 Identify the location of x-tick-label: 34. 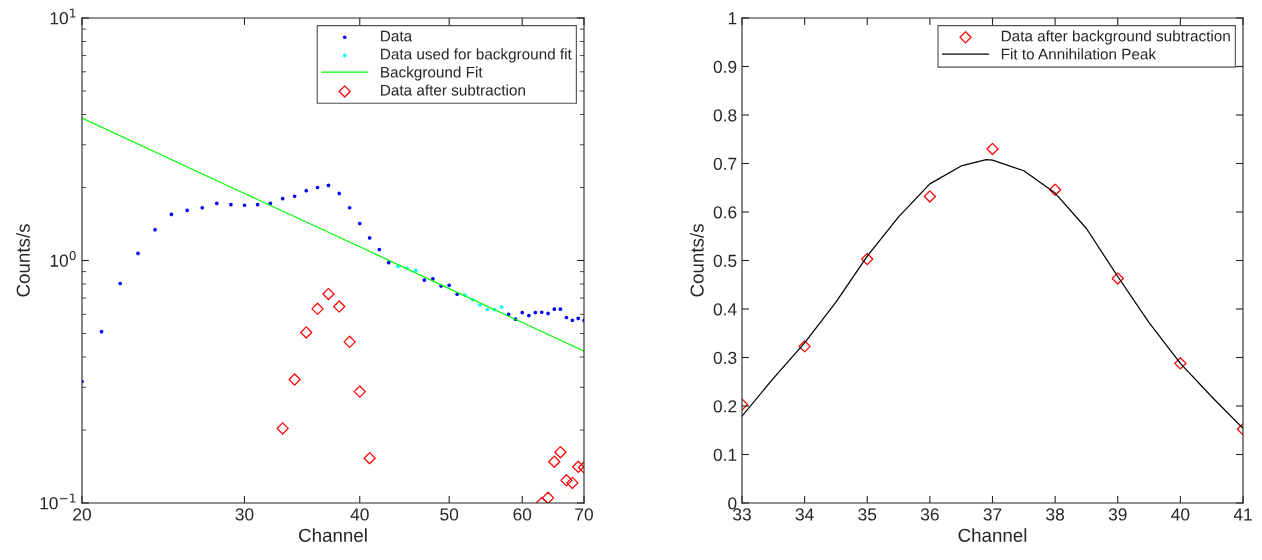
(804, 514).